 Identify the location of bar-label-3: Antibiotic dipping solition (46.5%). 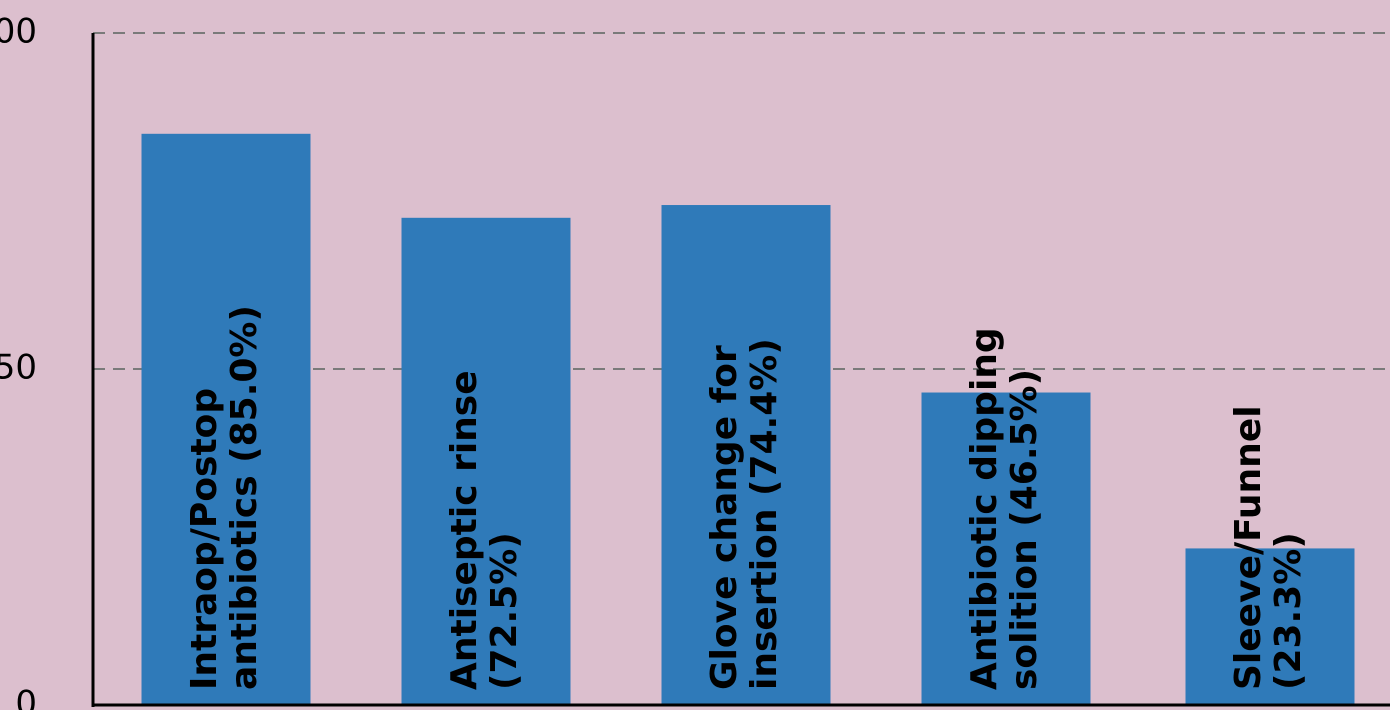
(1004, 508).